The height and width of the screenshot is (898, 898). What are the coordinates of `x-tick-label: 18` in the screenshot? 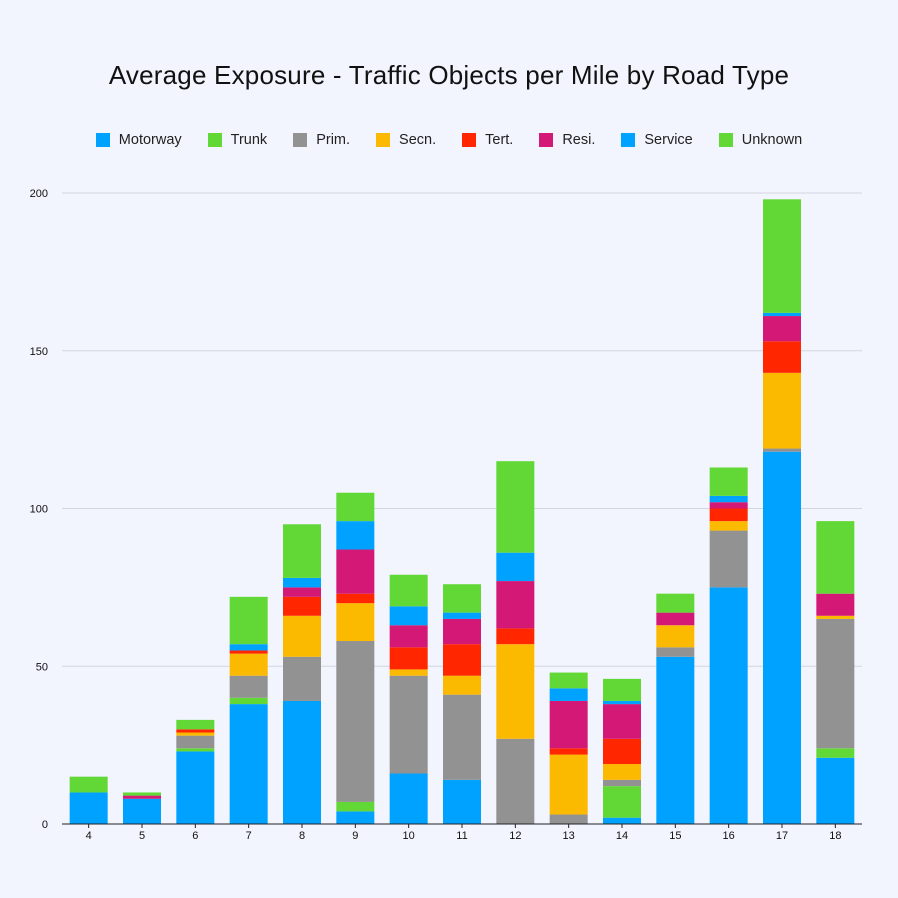 It's located at (835, 836).